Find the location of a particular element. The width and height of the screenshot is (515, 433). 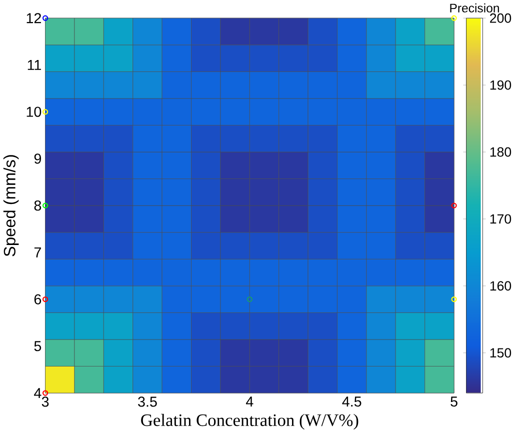

x-tick-label: 4.5 is located at coordinates (352, 401).